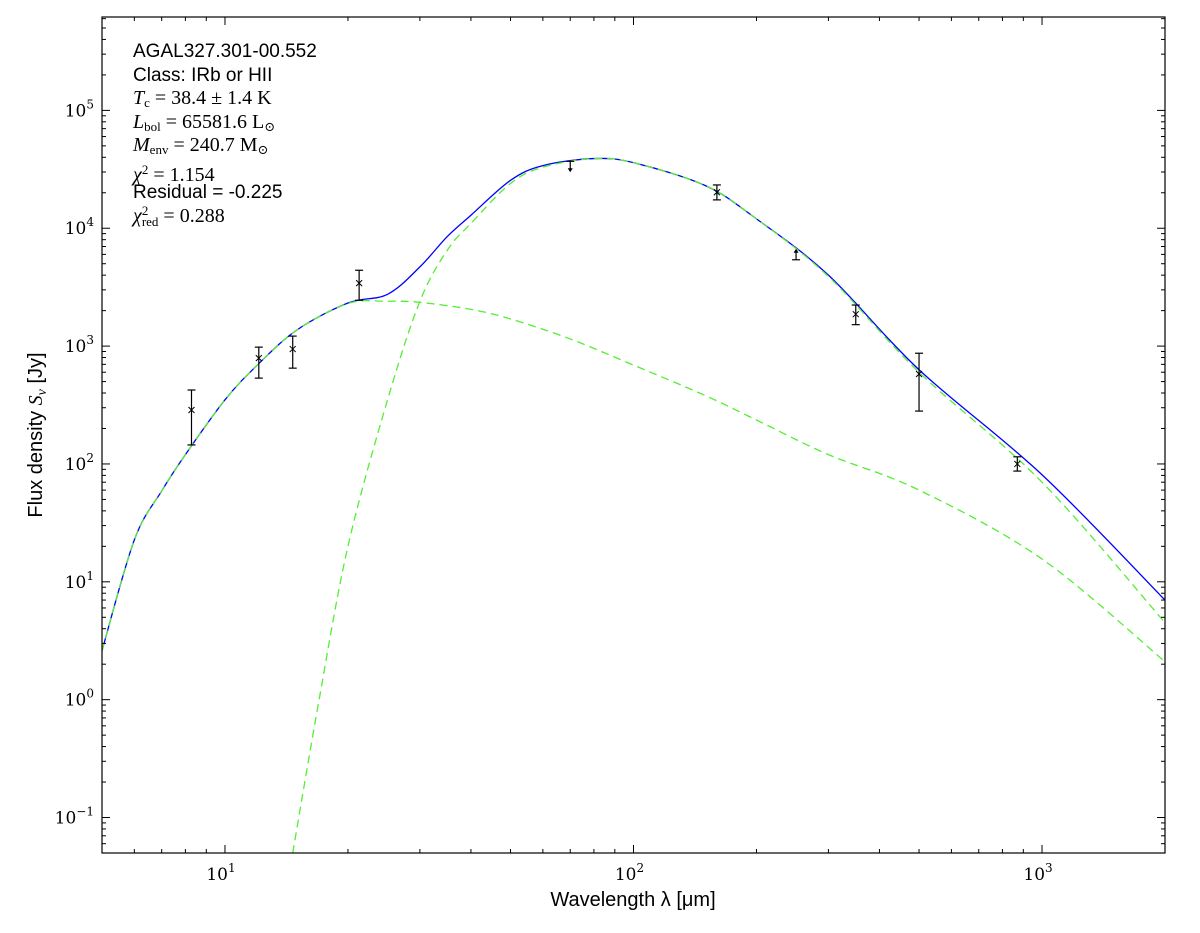  Describe the element at coordinates (1037, 873) in the screenshot. I see `x-tick-label: 10³` at that location.